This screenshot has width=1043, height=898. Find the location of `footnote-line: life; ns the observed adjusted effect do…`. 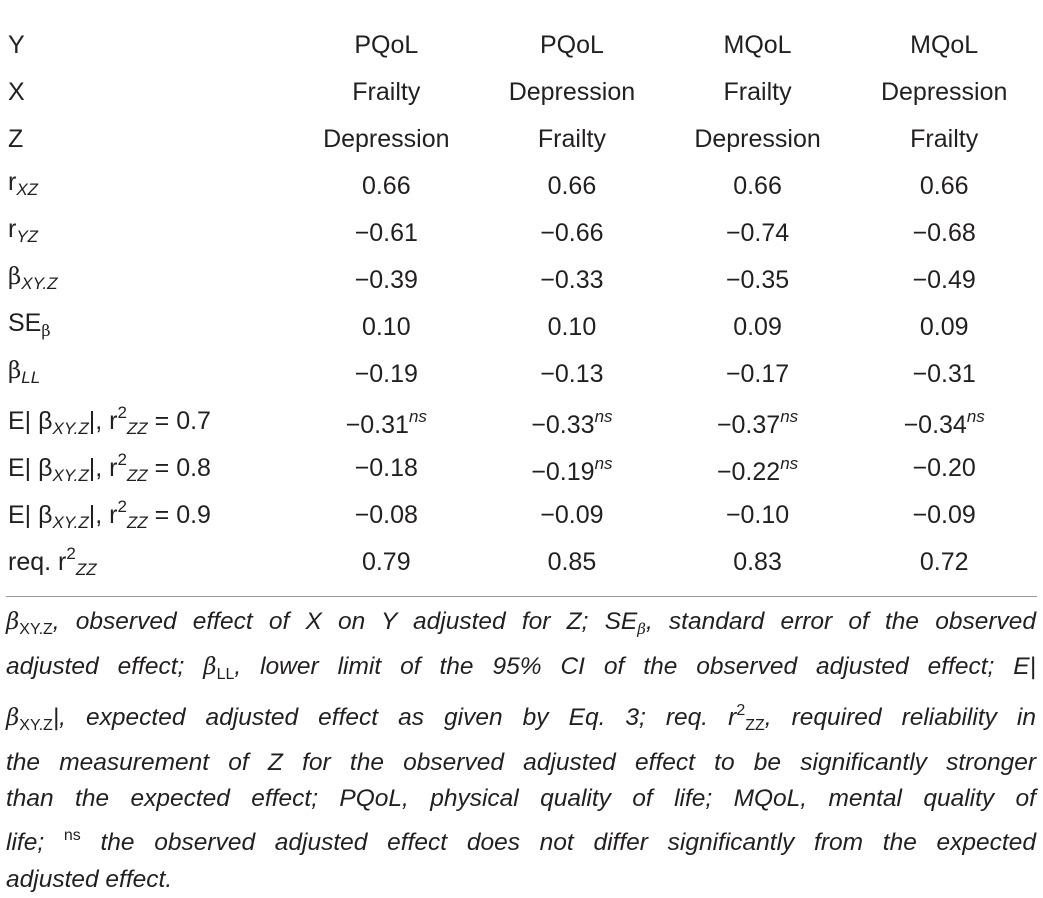

footnote-line: life; ns the observed adjusted effect do… is located at coordinates (521, 840).